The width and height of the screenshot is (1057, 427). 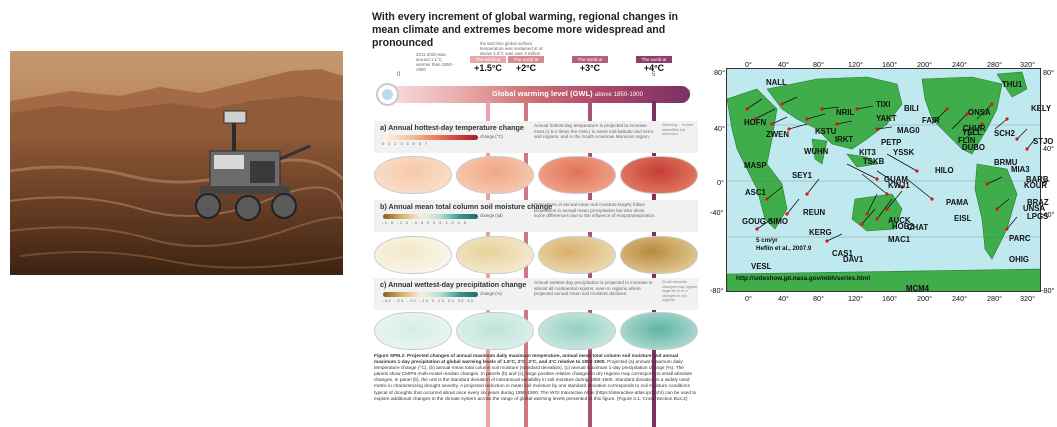 I want to click on station-label-hofn: HOFN, so click(x=755, y=122).